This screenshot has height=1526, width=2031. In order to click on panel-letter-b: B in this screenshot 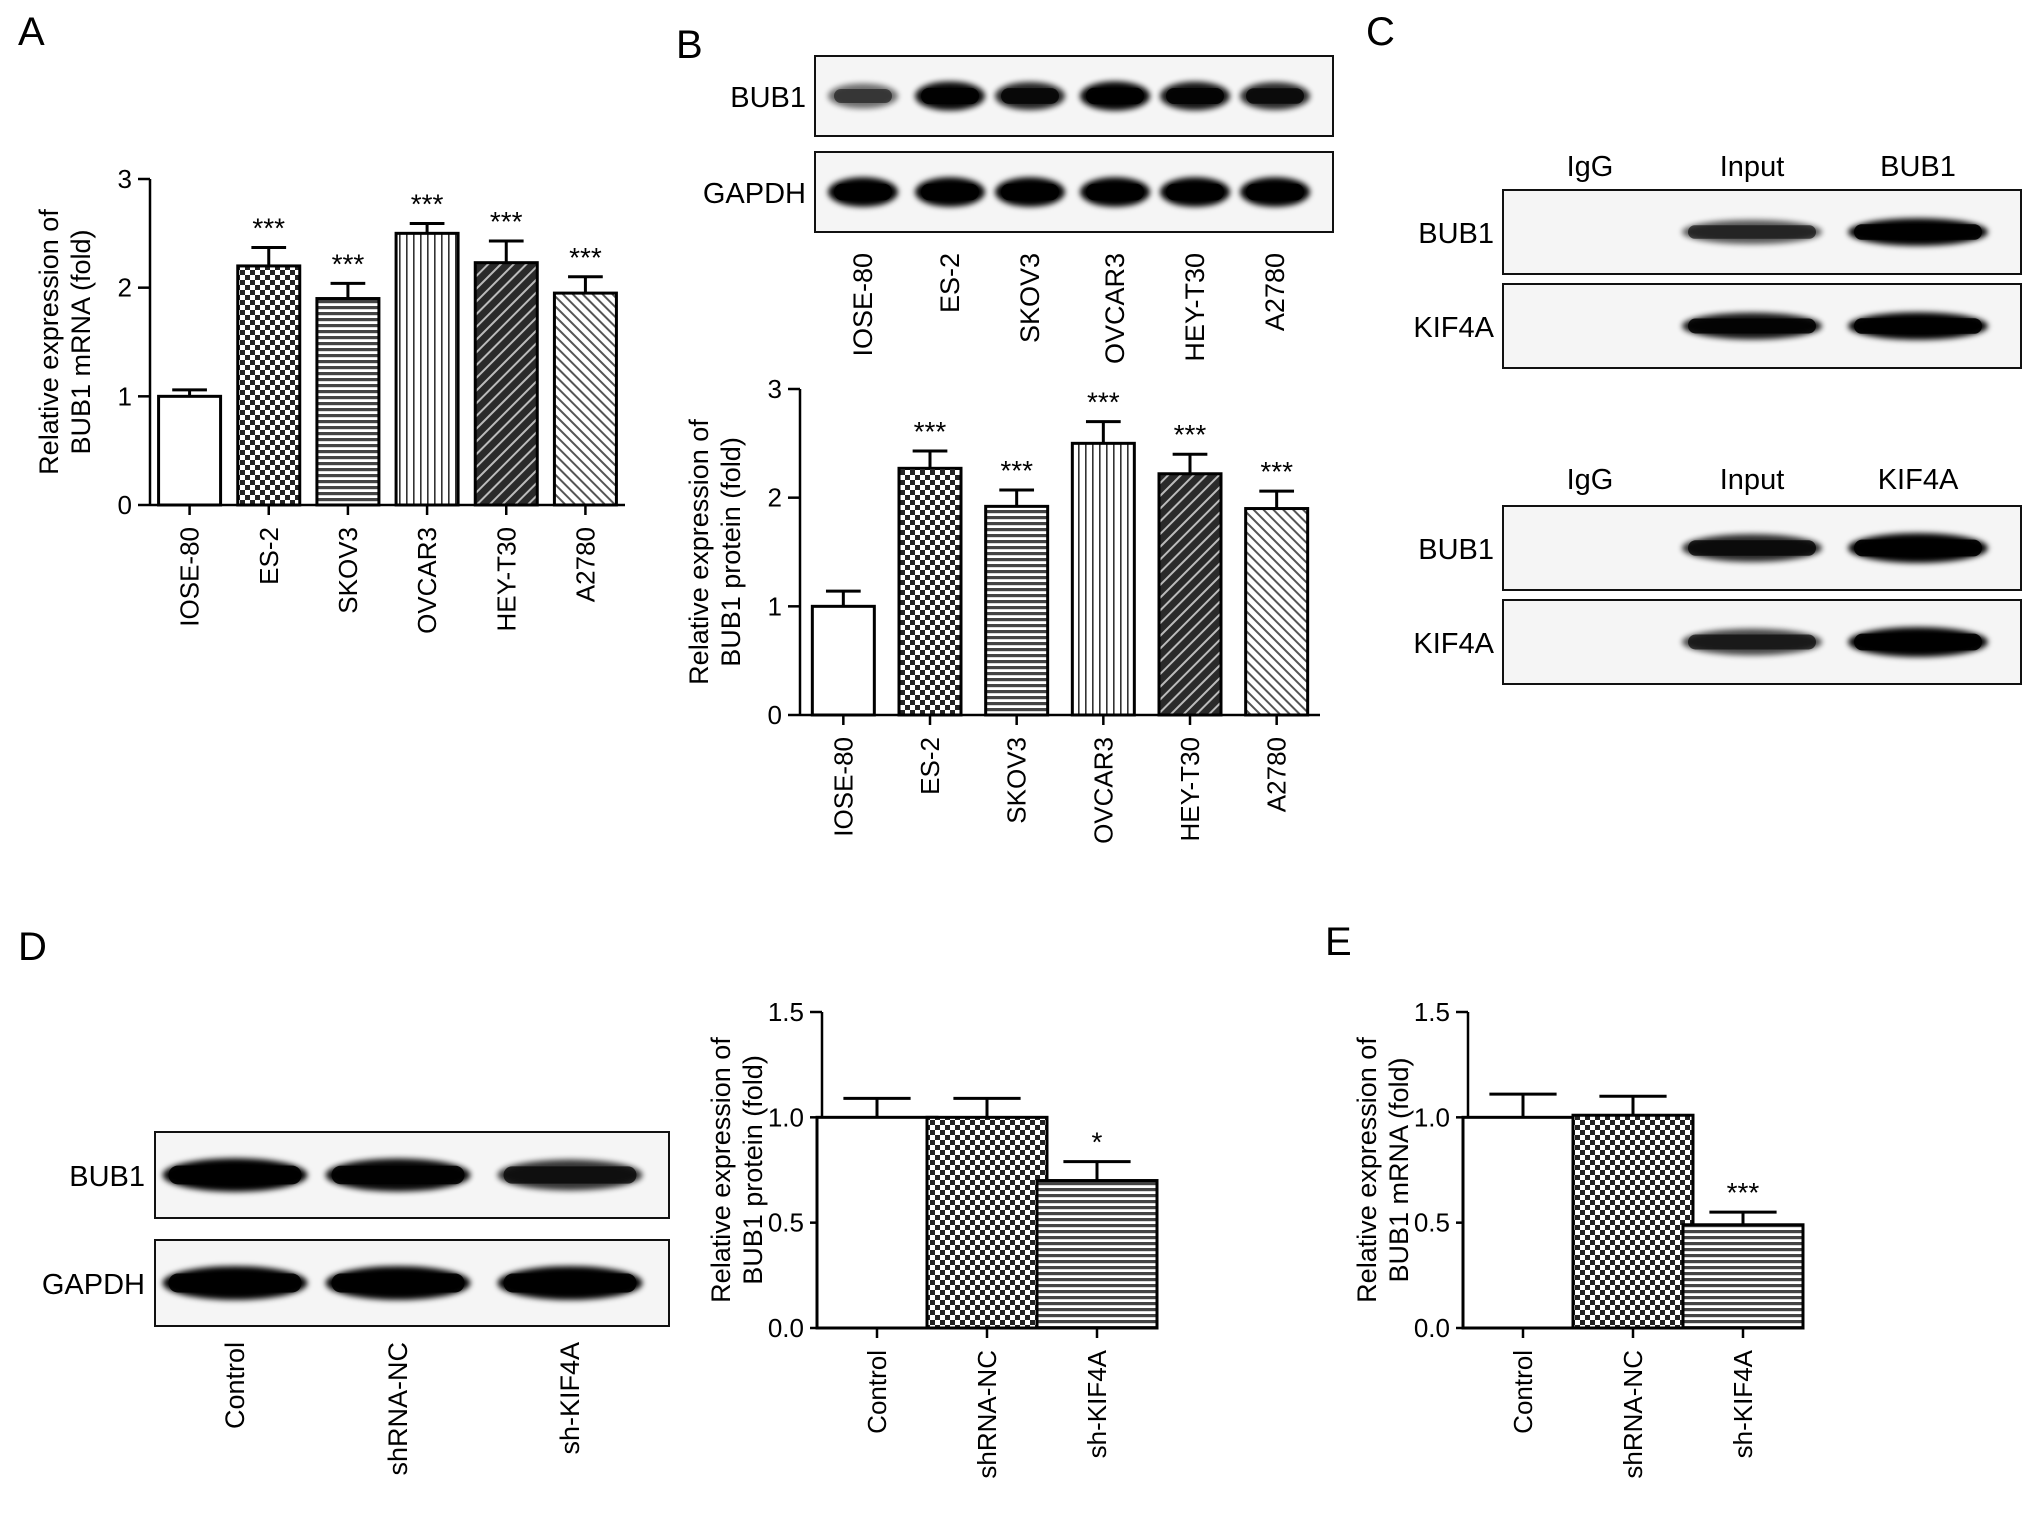, I will do `click(689, 45)`.